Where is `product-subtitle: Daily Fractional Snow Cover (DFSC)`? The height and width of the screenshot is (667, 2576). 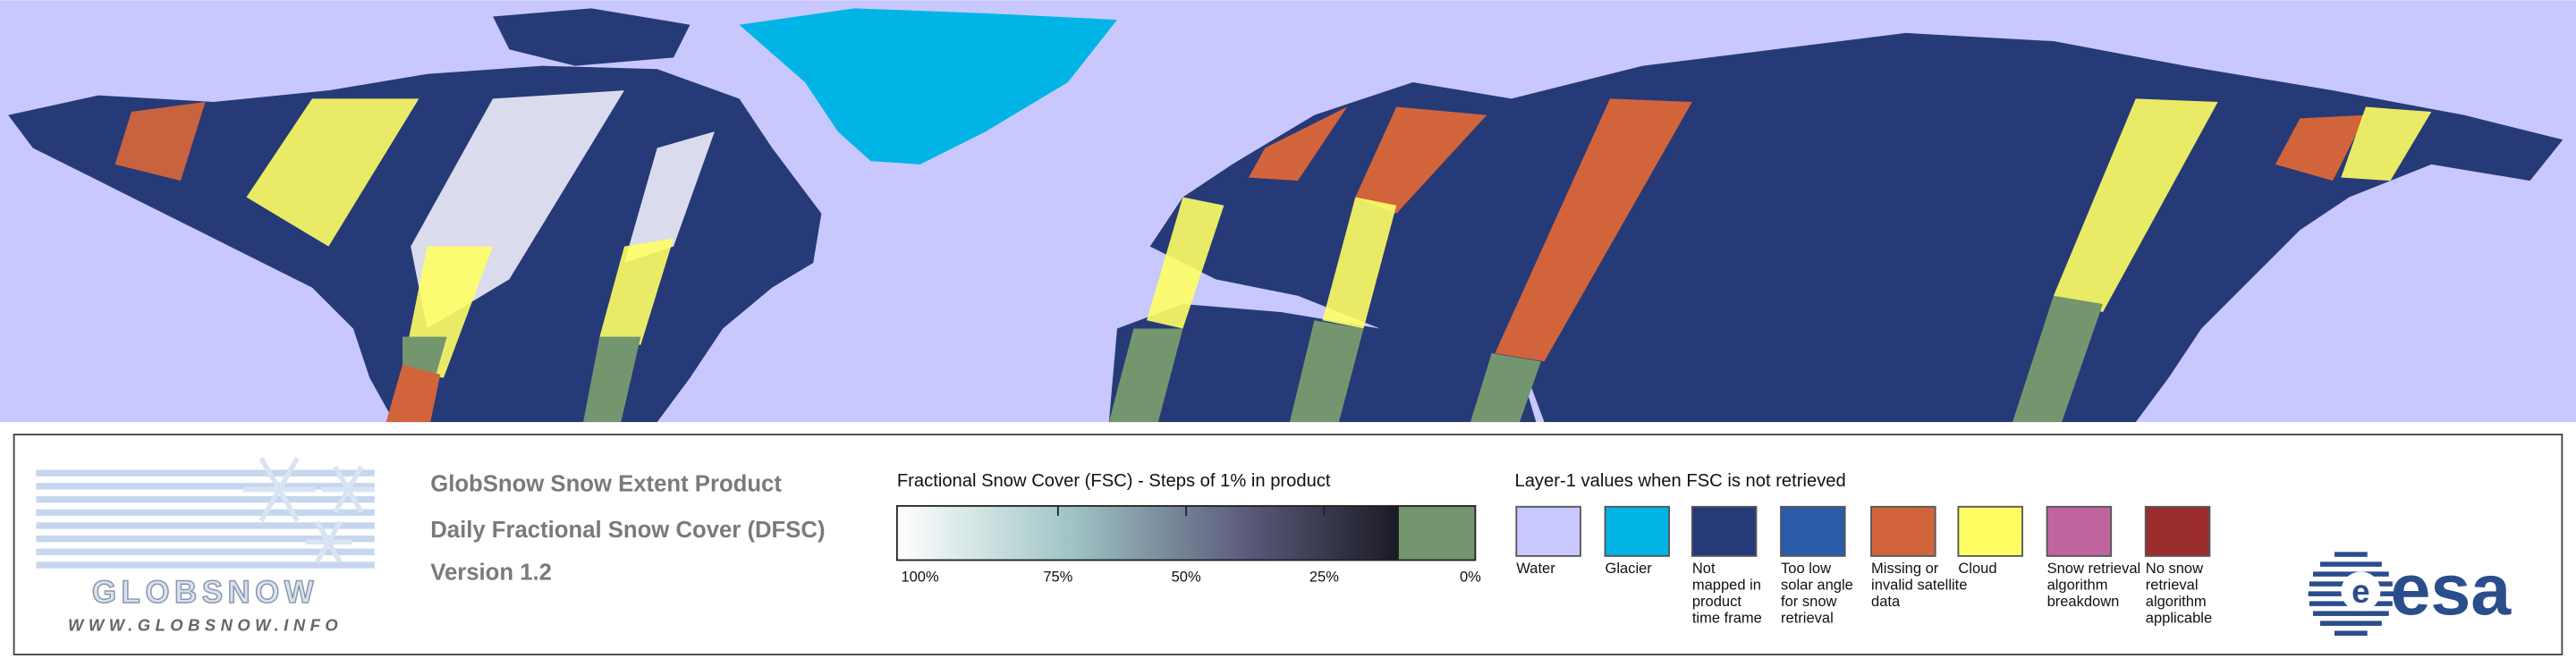
product-subtitle: Daily Fractional Snow Cover (DFSC) is located at coordinates (627, 530).